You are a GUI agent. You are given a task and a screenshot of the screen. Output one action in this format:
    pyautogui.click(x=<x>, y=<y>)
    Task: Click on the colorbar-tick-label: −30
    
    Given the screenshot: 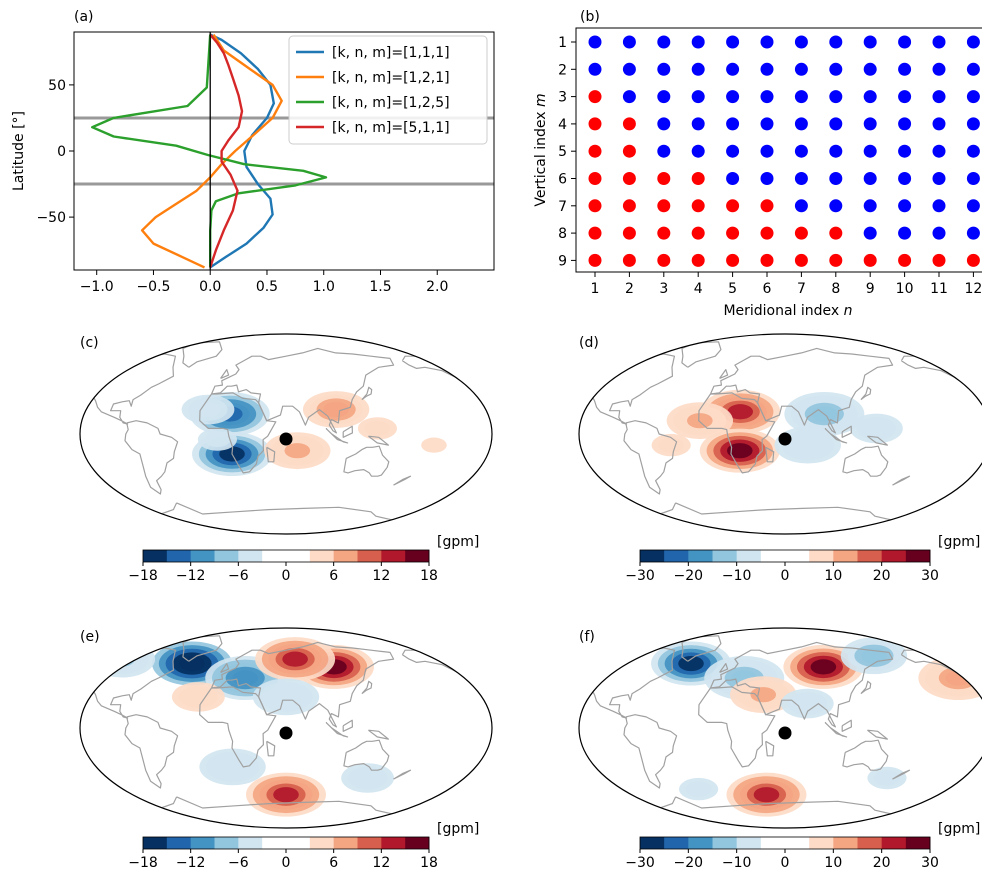 What is the action you would take?
    pyautogui.click(x=640, y=576)
    